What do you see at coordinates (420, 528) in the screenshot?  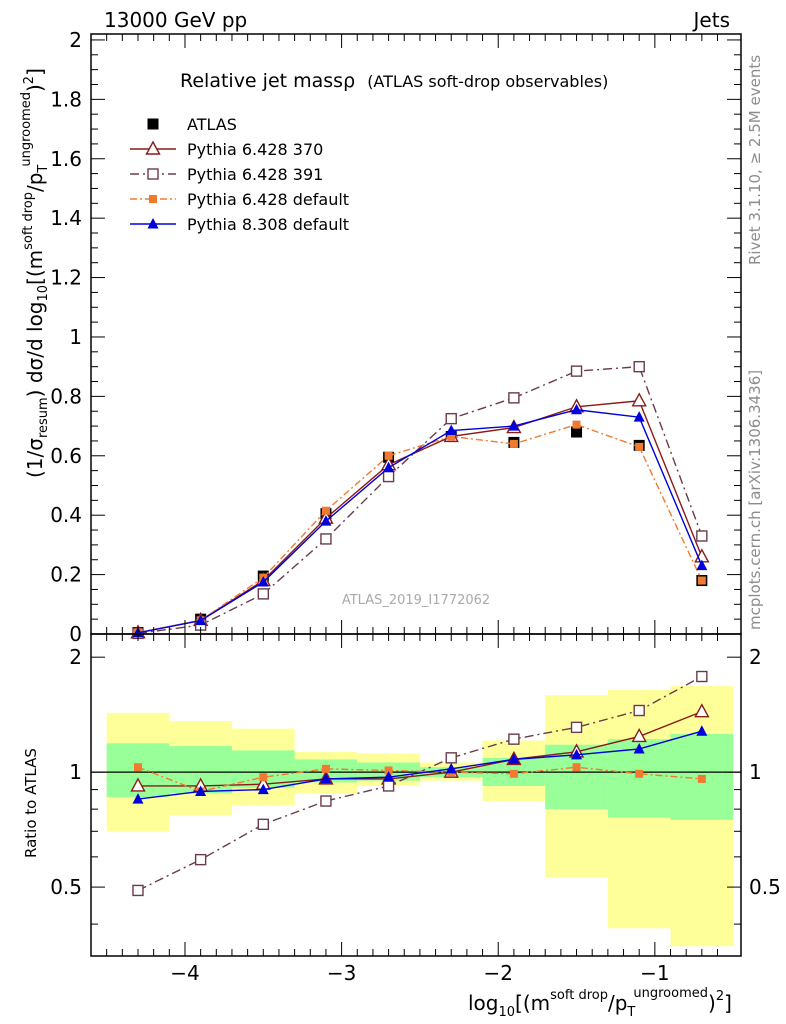 I see `main-series-3-line` at bounding box center [420, 528].